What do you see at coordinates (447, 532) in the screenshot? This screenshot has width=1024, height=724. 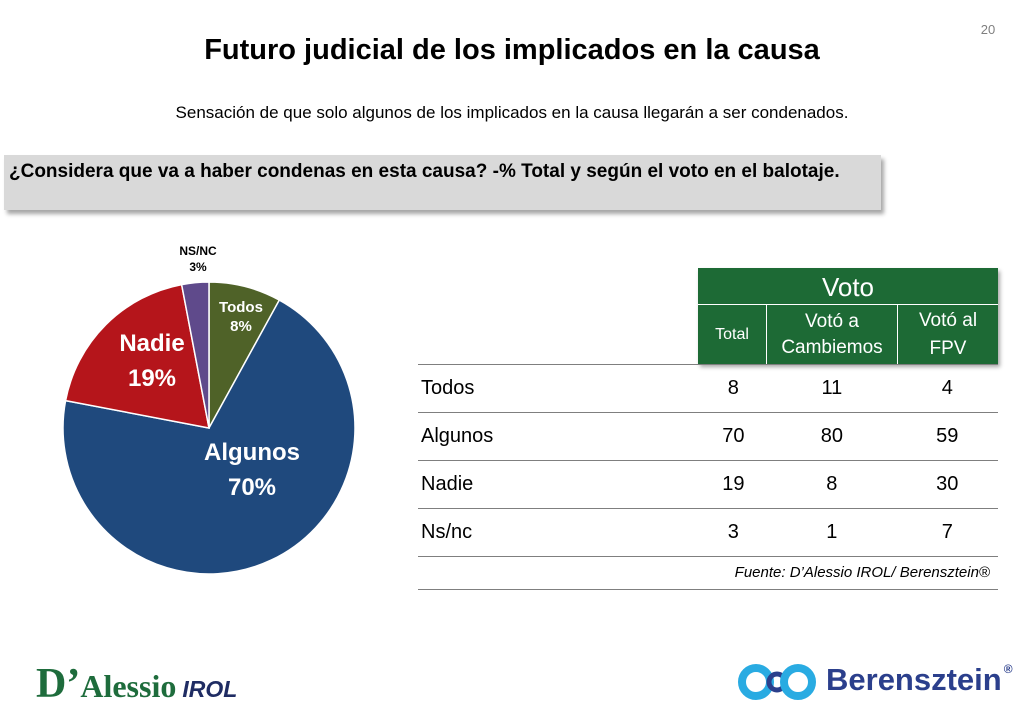 I see `row-label: Ns/nc` at bounding box center [447, 532].